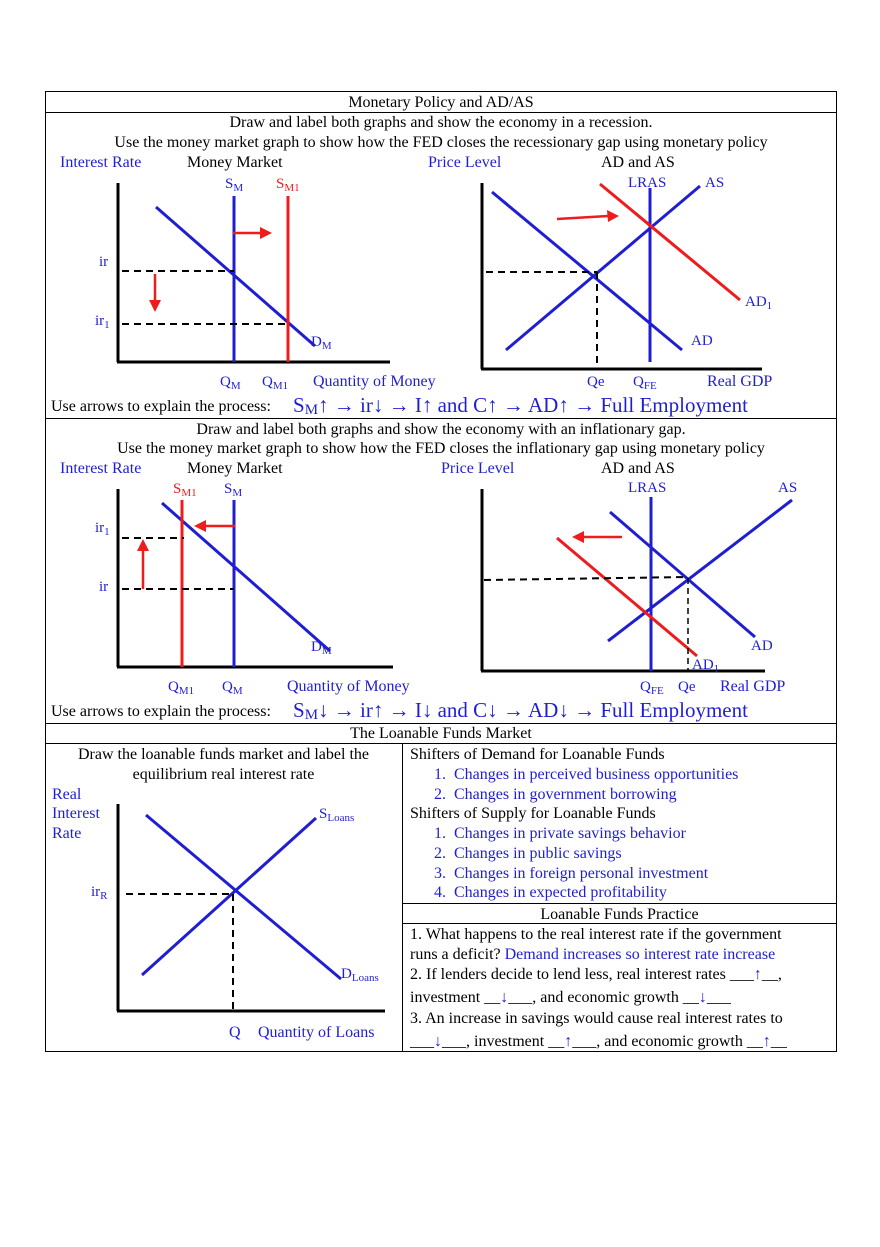  I want to click on section1-process-label: Use arrows to explain the process:, so click(161, 406).